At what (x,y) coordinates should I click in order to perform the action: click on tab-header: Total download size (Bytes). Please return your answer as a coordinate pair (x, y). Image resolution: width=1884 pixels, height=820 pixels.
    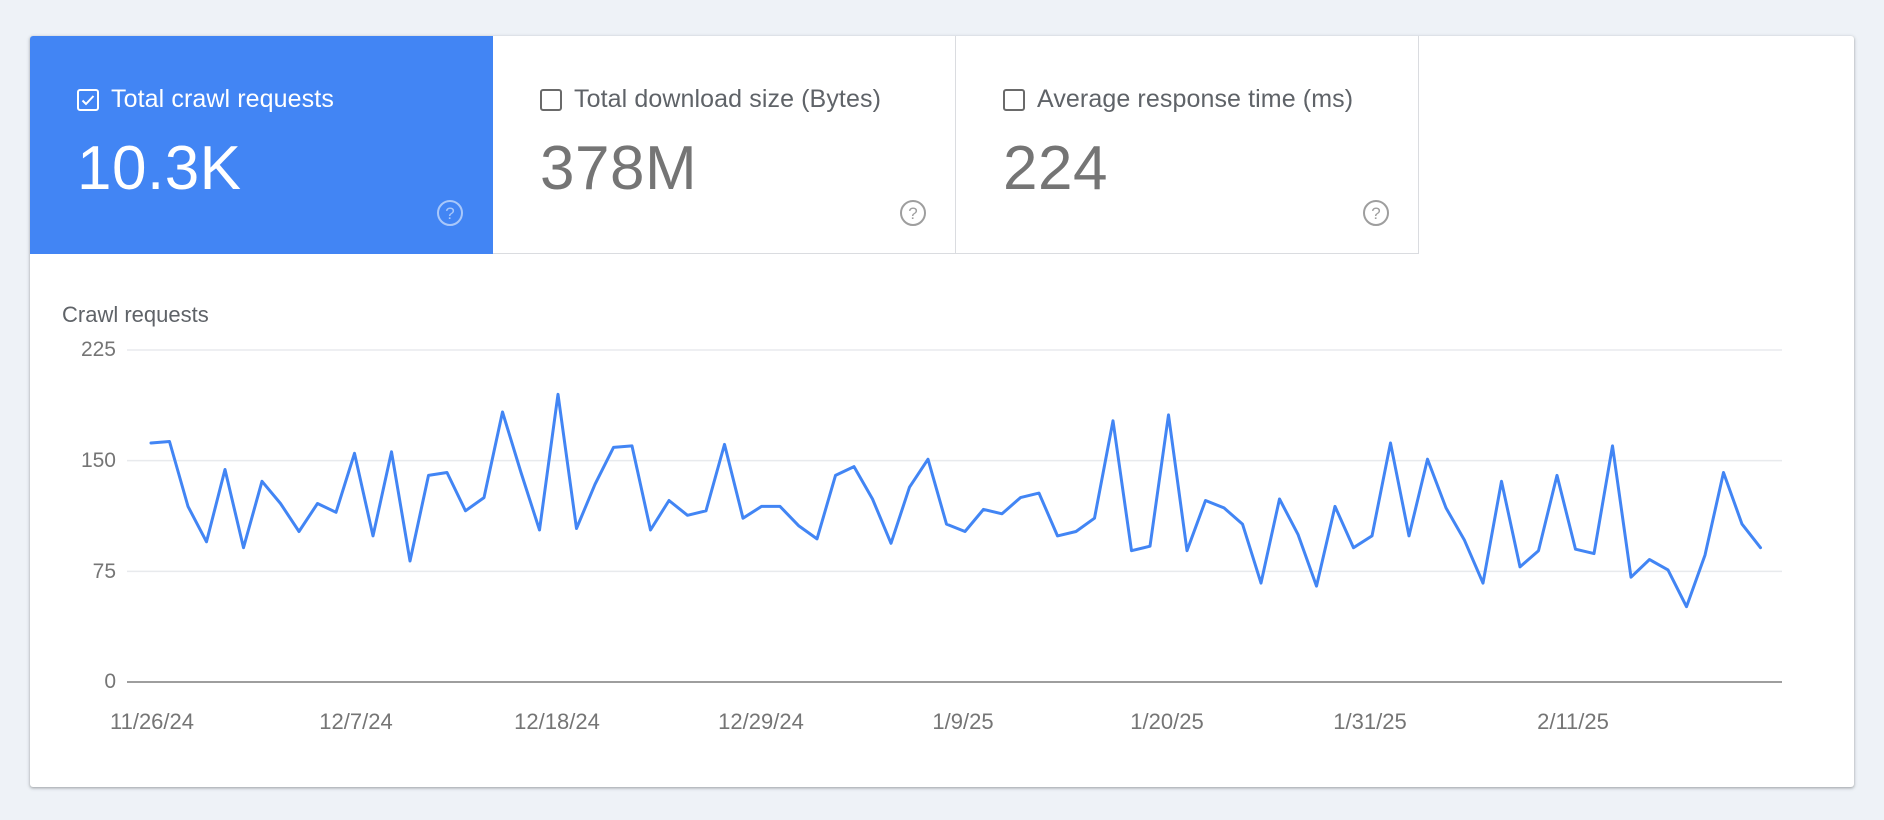
    Looking at the image, I should click on (710, 99).